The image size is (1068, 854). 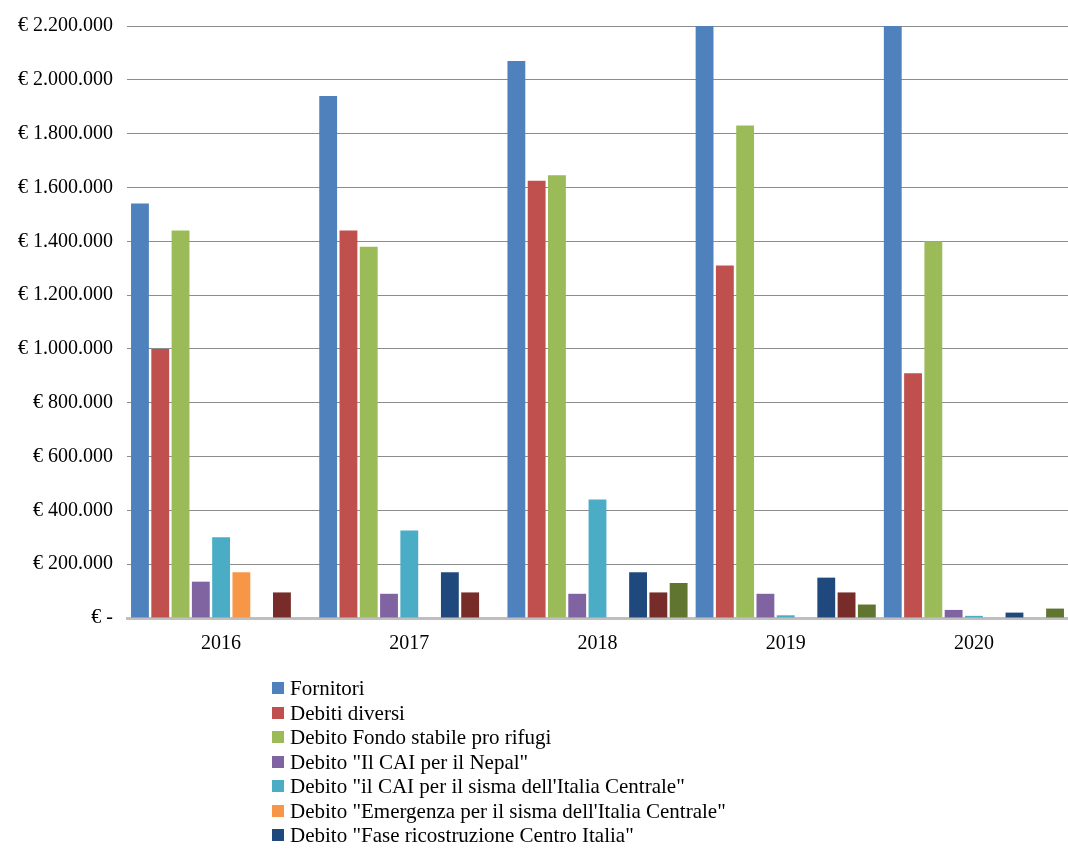 What do you see at coordinates (65, 185) in the screenshot?
I see `y-tick-label: € 1.600.000` at bounding box center [65, 185].